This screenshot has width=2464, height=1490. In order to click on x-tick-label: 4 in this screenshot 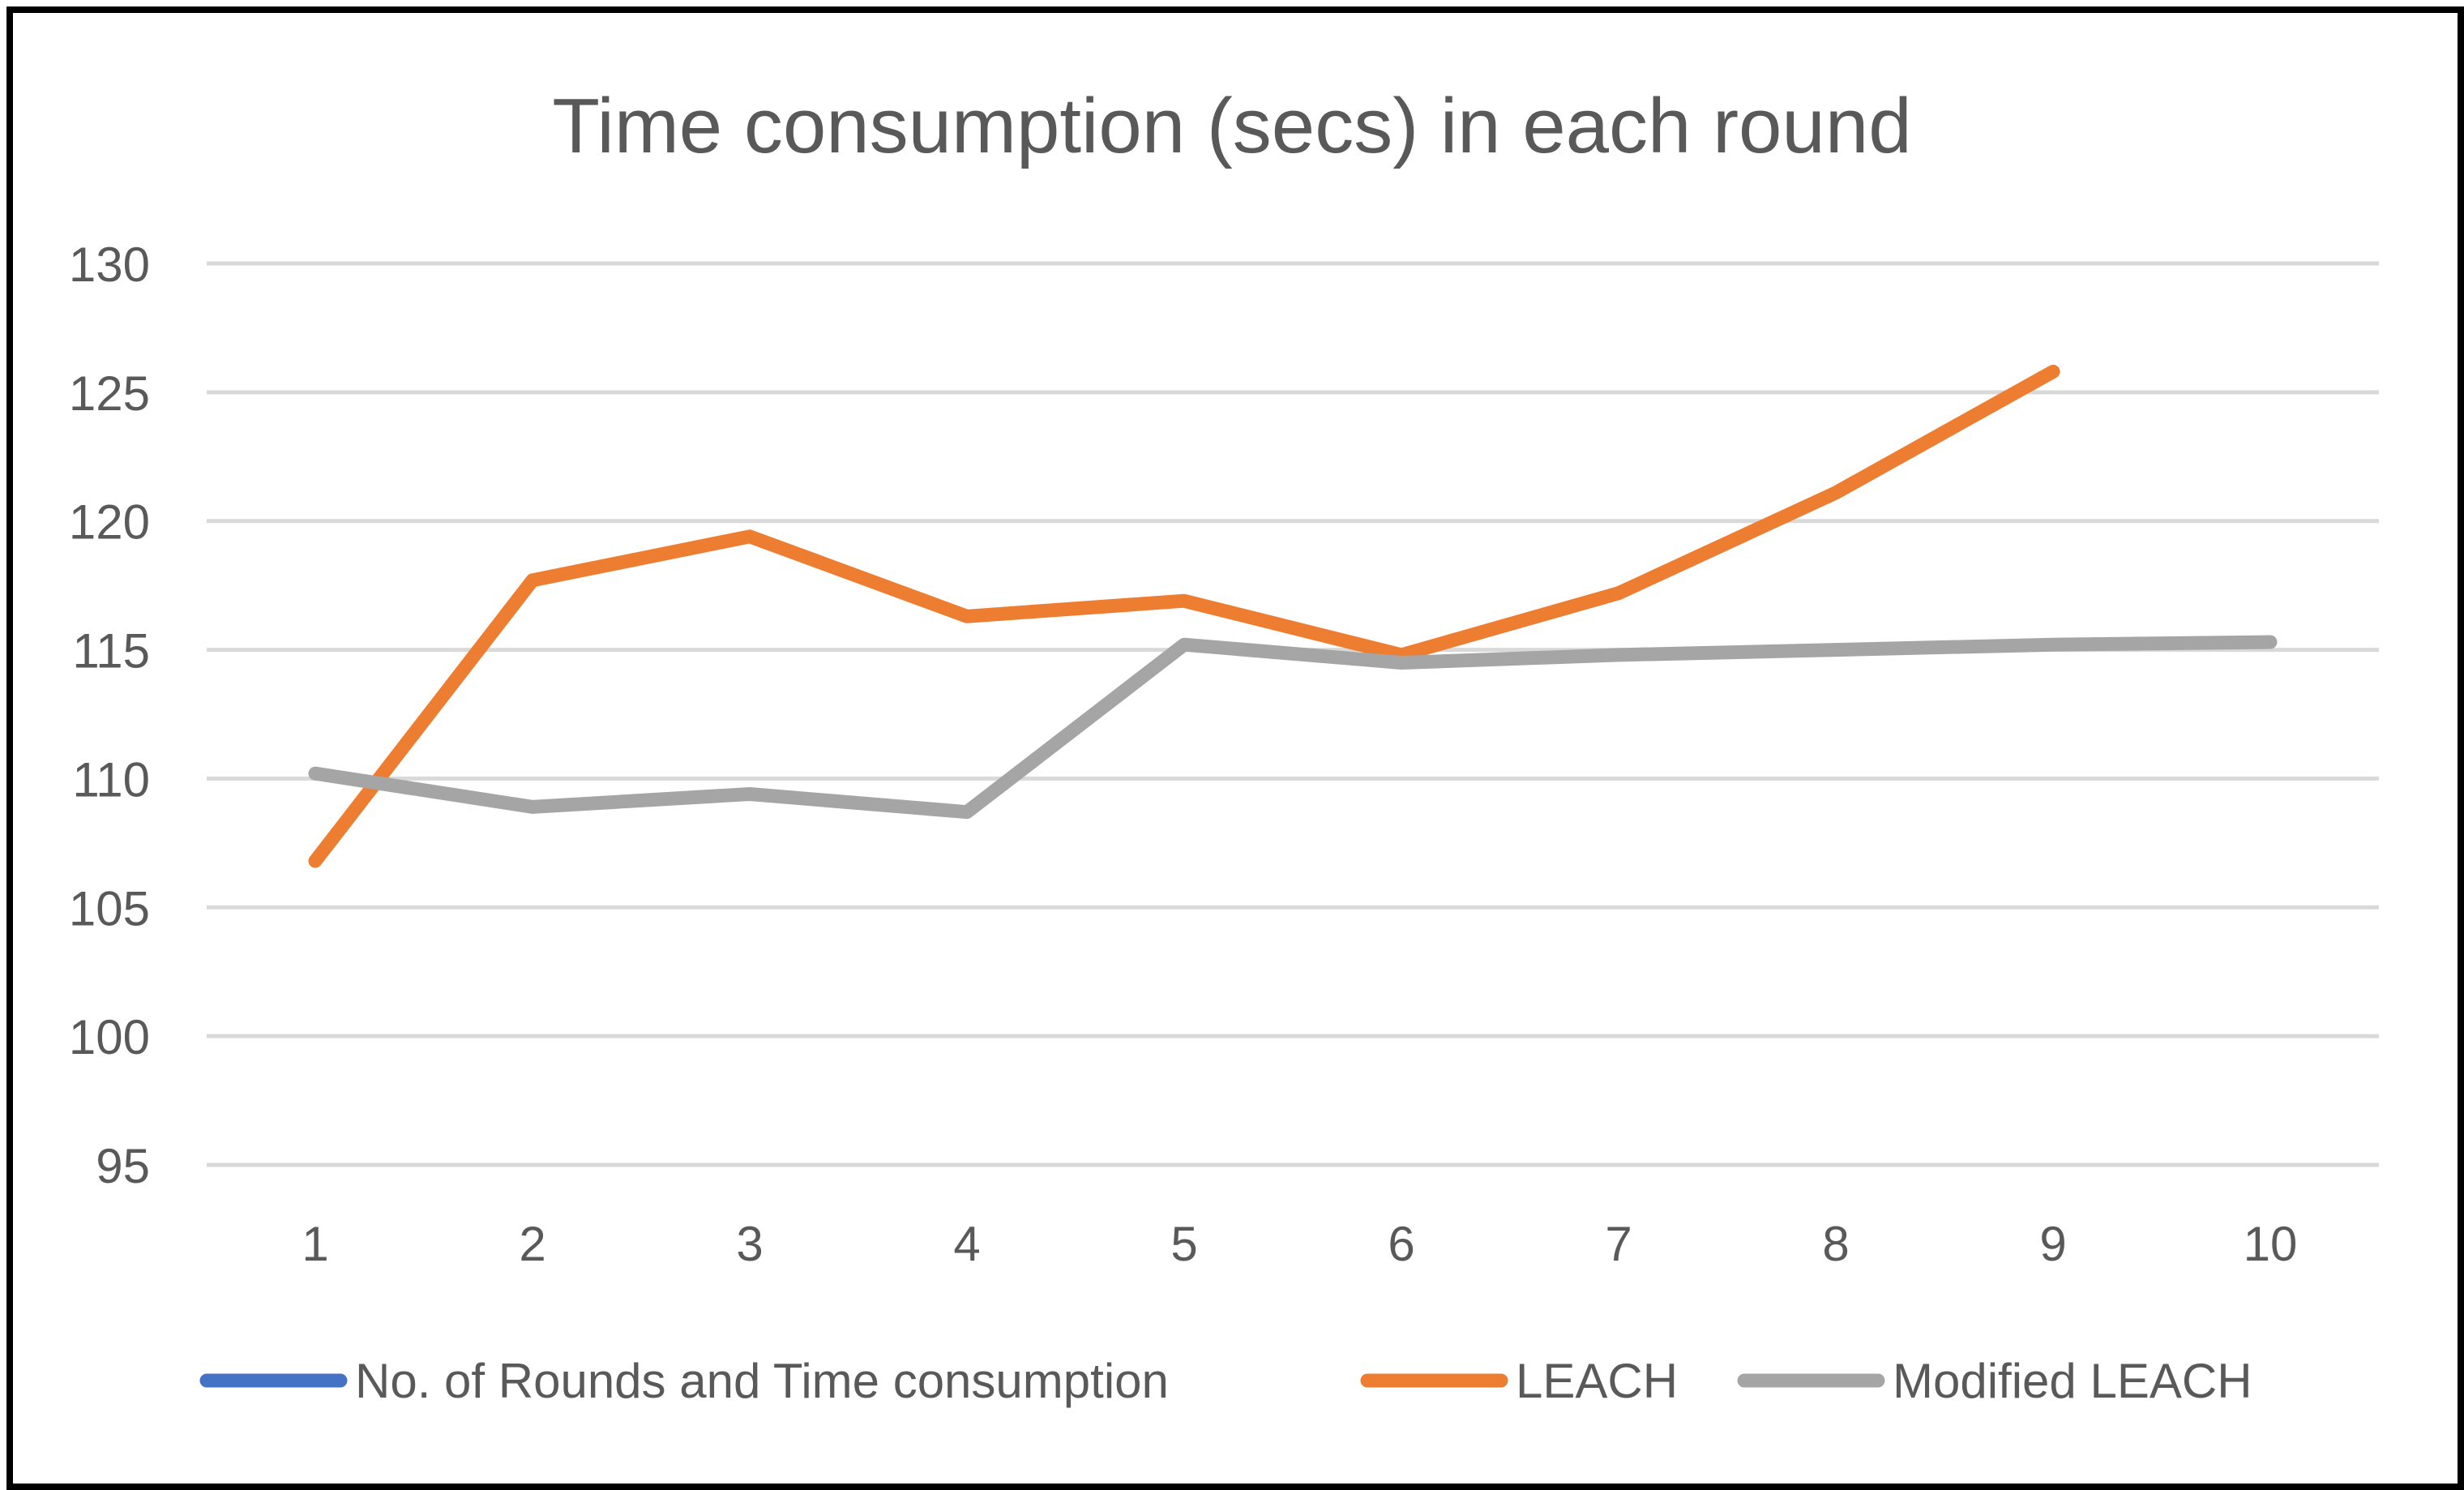, I will do `click(966, 1244)`.